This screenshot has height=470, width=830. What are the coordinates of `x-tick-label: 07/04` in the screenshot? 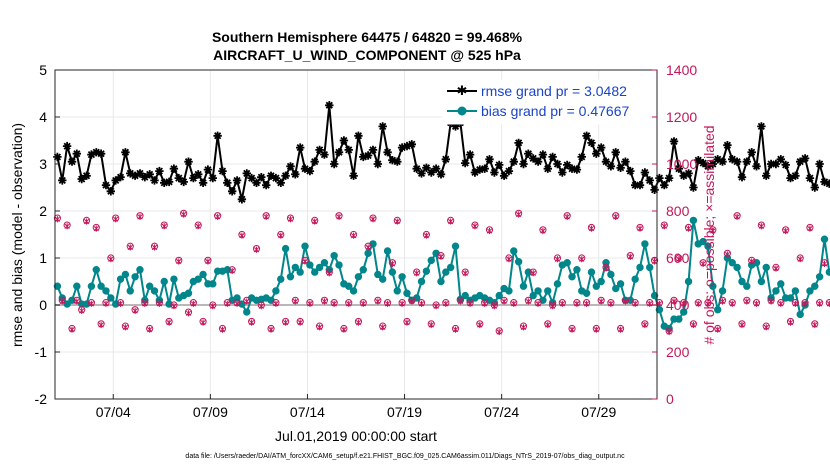 It's located at (113, 412).